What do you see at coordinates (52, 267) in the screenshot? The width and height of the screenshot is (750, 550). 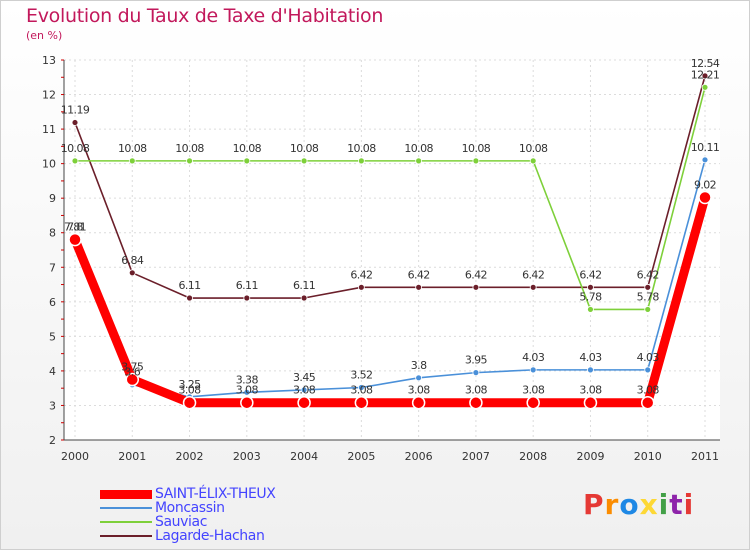 I see `y-tick-label: 7` at bounding box center [52, 267].